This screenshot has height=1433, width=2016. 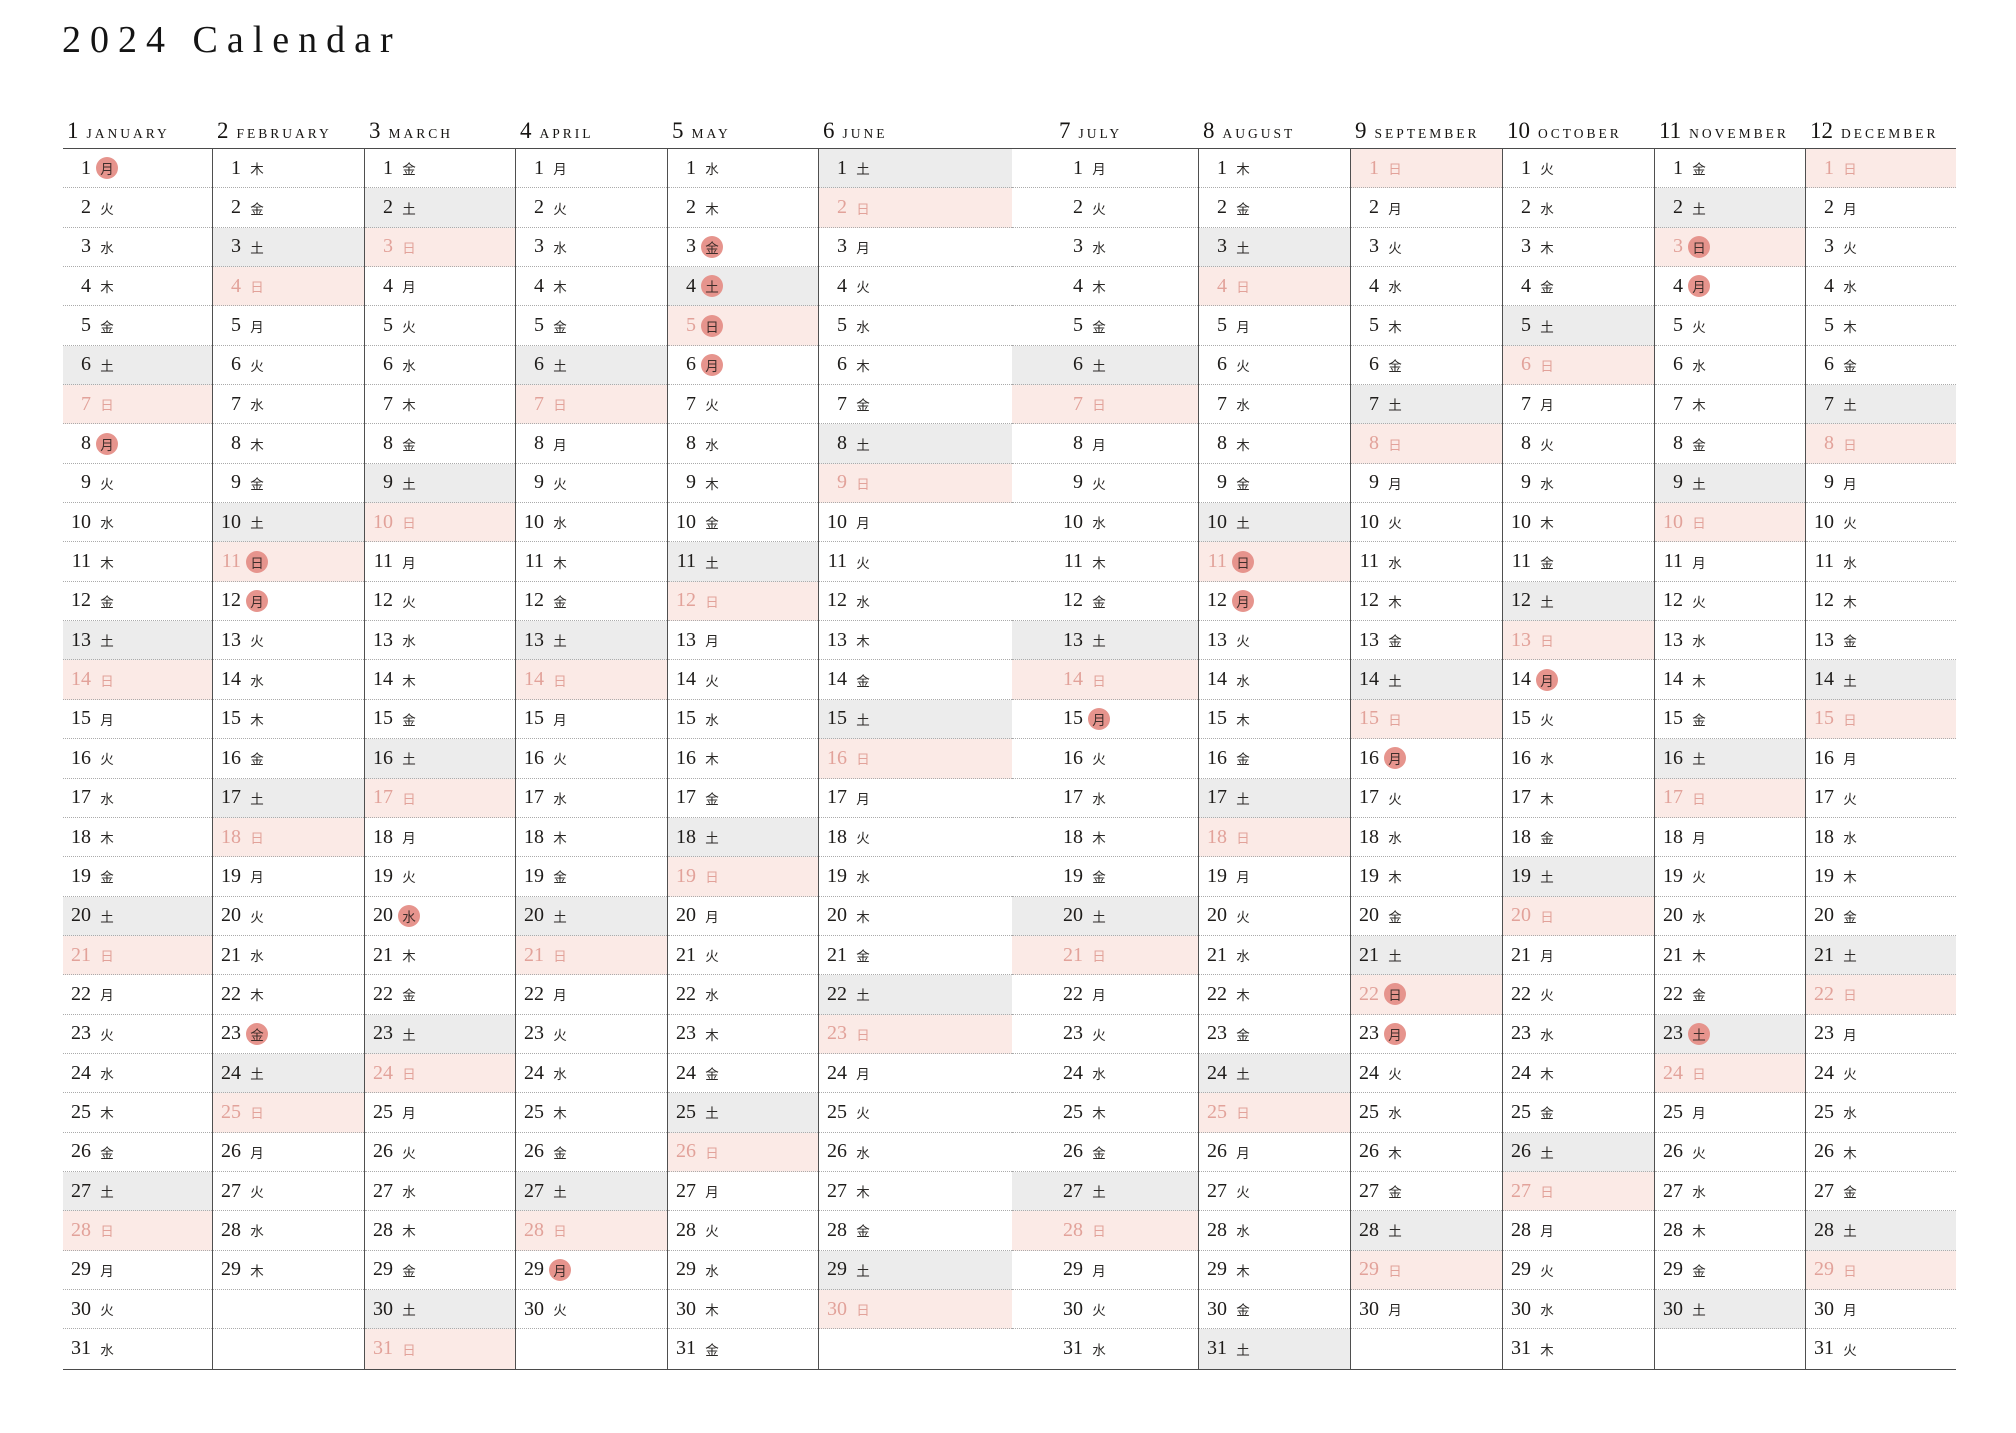 What do you see at coordinates (1881, 1074) in the screenshot?
I see `day-row: 24 火` at bounding box center [1881, 1074].